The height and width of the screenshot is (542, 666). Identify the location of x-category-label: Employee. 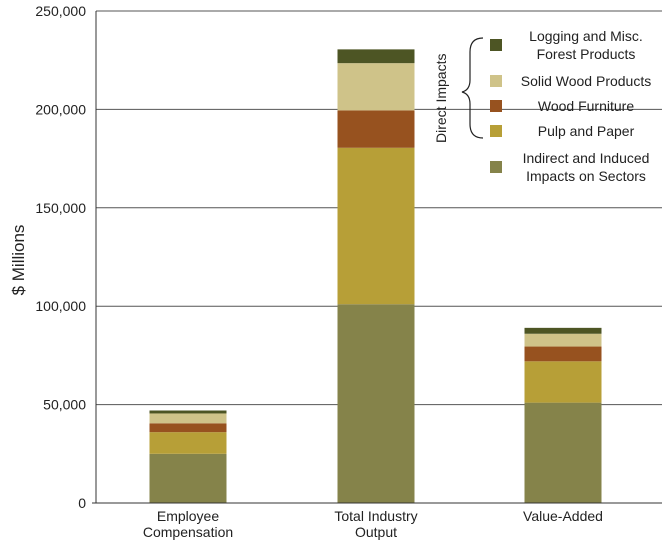
(188, 516).